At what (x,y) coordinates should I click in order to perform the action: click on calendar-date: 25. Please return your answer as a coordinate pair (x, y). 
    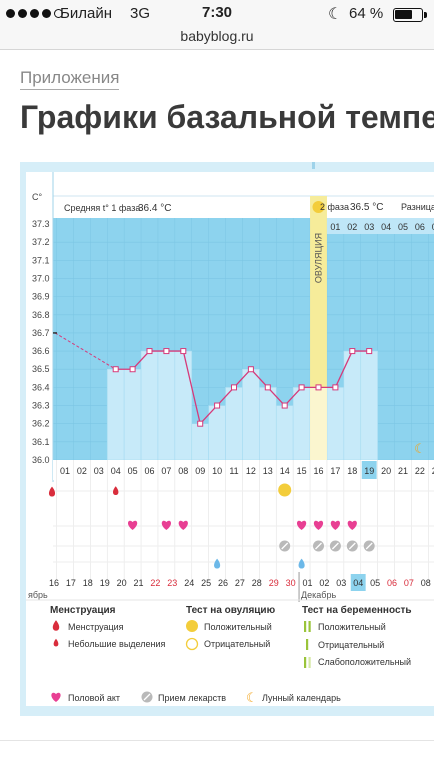
    Looking at the image, I should click on (206, 583).